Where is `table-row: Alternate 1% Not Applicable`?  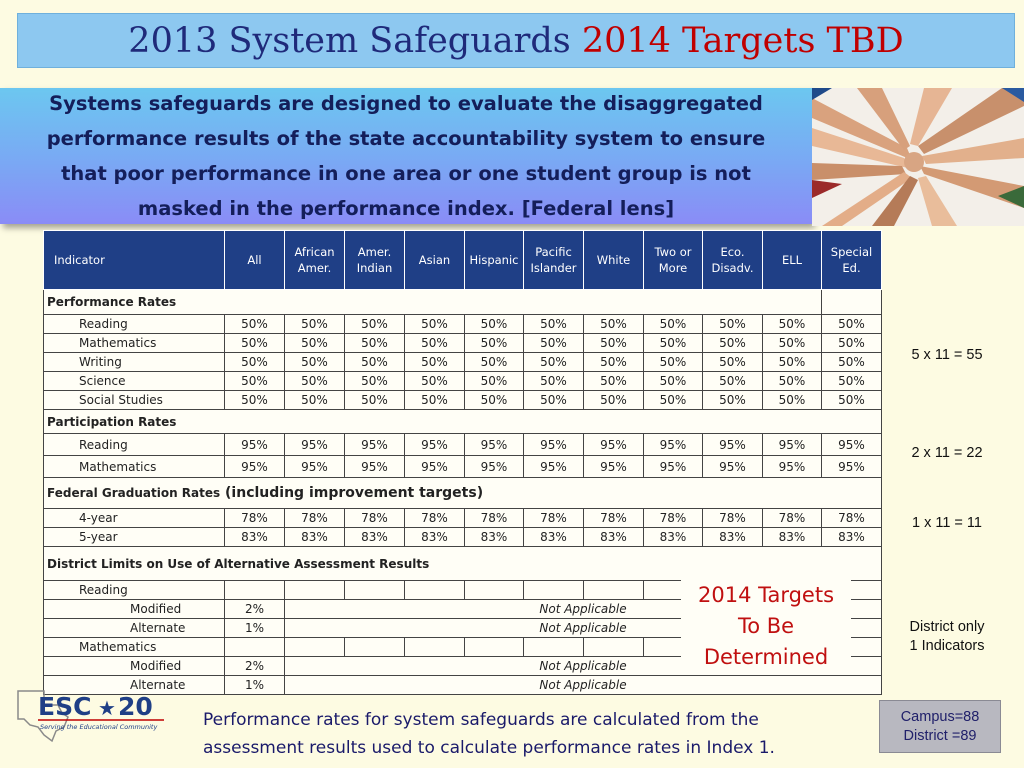 table-row: Alternate 1% Not Applicable is located at coordinates (462, 685).